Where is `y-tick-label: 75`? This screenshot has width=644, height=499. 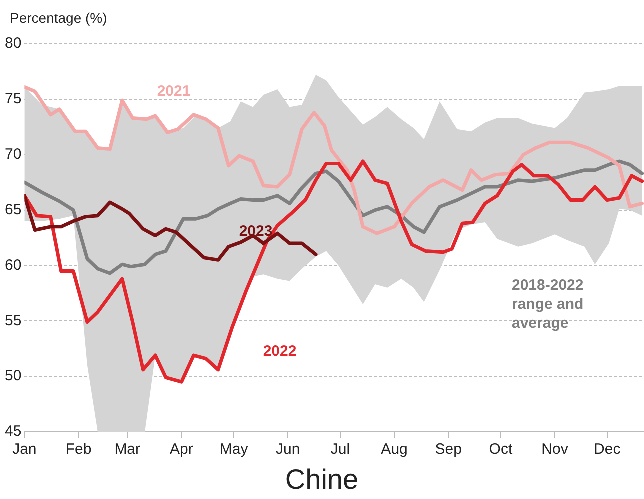
y-tick-label: 75 is located at coordinates (13, 99).